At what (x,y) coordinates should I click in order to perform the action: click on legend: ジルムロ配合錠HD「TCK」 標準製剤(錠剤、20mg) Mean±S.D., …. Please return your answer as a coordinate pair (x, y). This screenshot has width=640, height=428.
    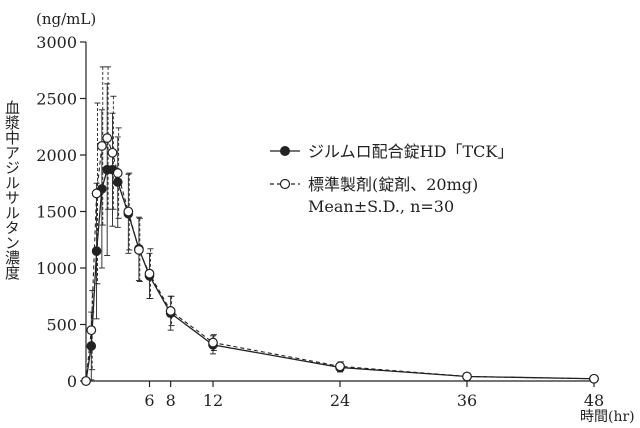
    Looking at the image, I should click on (391, 179).